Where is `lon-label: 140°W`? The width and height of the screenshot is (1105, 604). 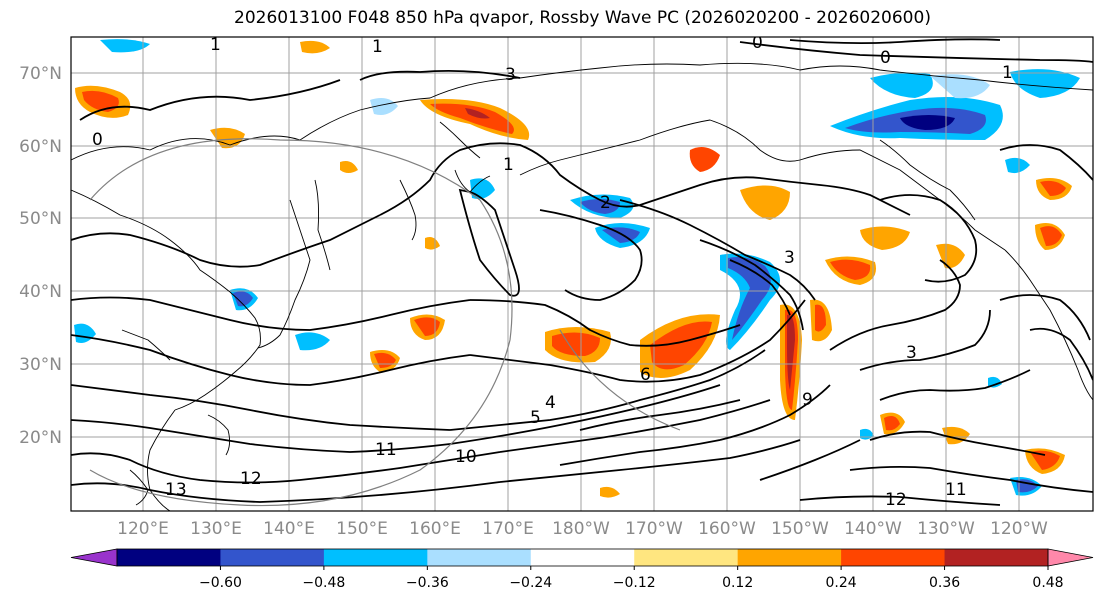 lon-label: 140°W is located at coordinates (873, 529).